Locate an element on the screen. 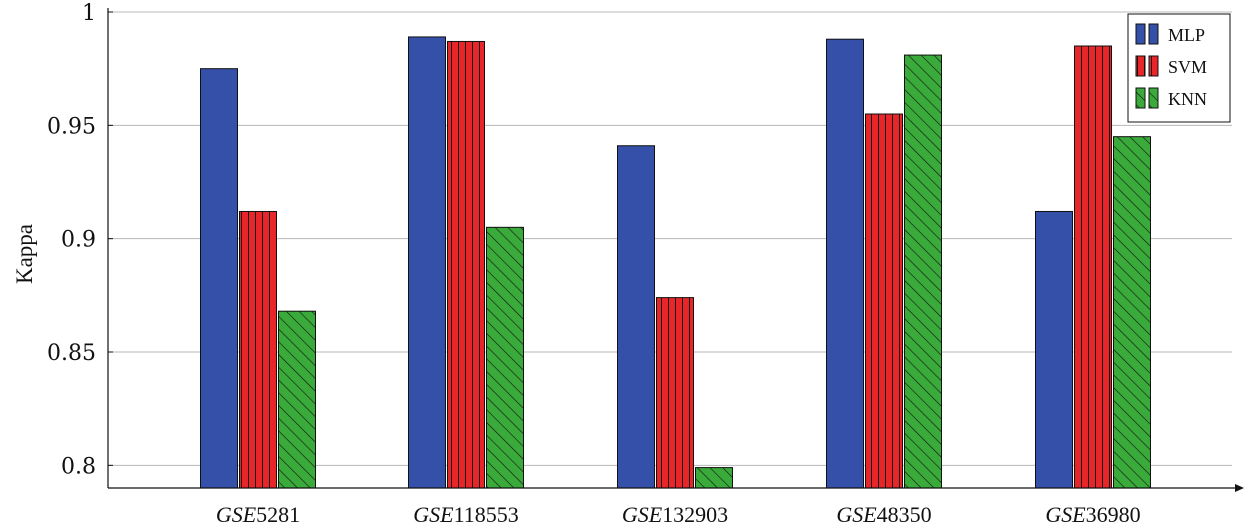 The image size is (1250, 527). x-tick-label: GSE118553 is located at coordinates (466, 514).